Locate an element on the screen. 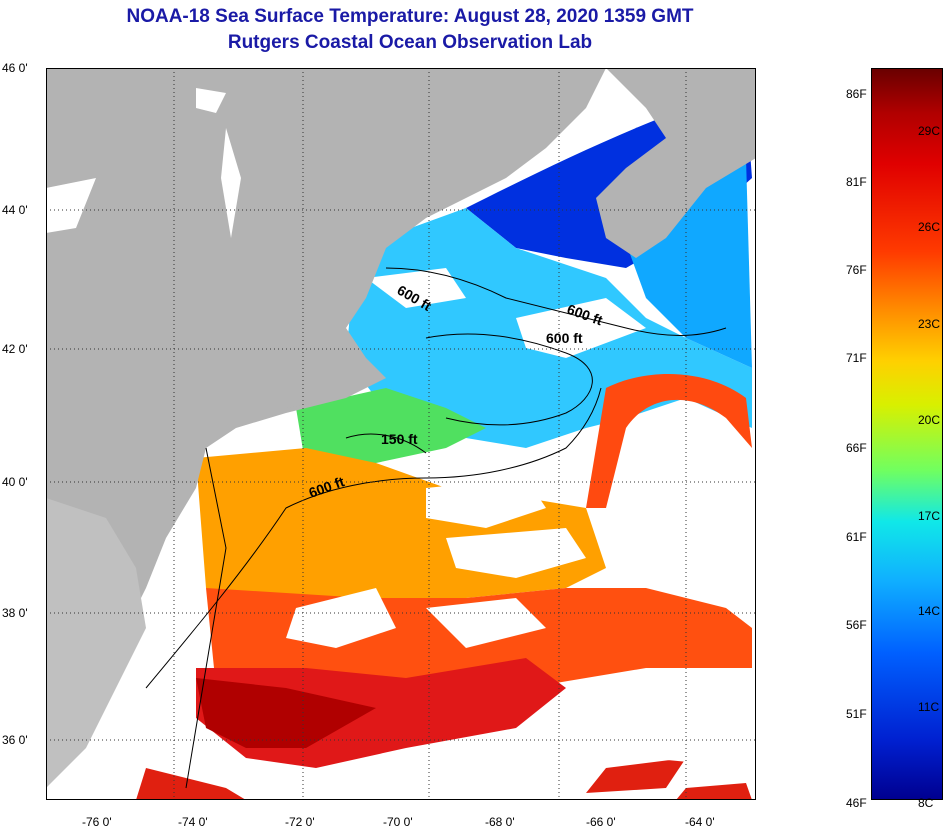 This screenshot has width=944, height=832. colorbar-c-20: 20C is located at coordinates (929, 420).